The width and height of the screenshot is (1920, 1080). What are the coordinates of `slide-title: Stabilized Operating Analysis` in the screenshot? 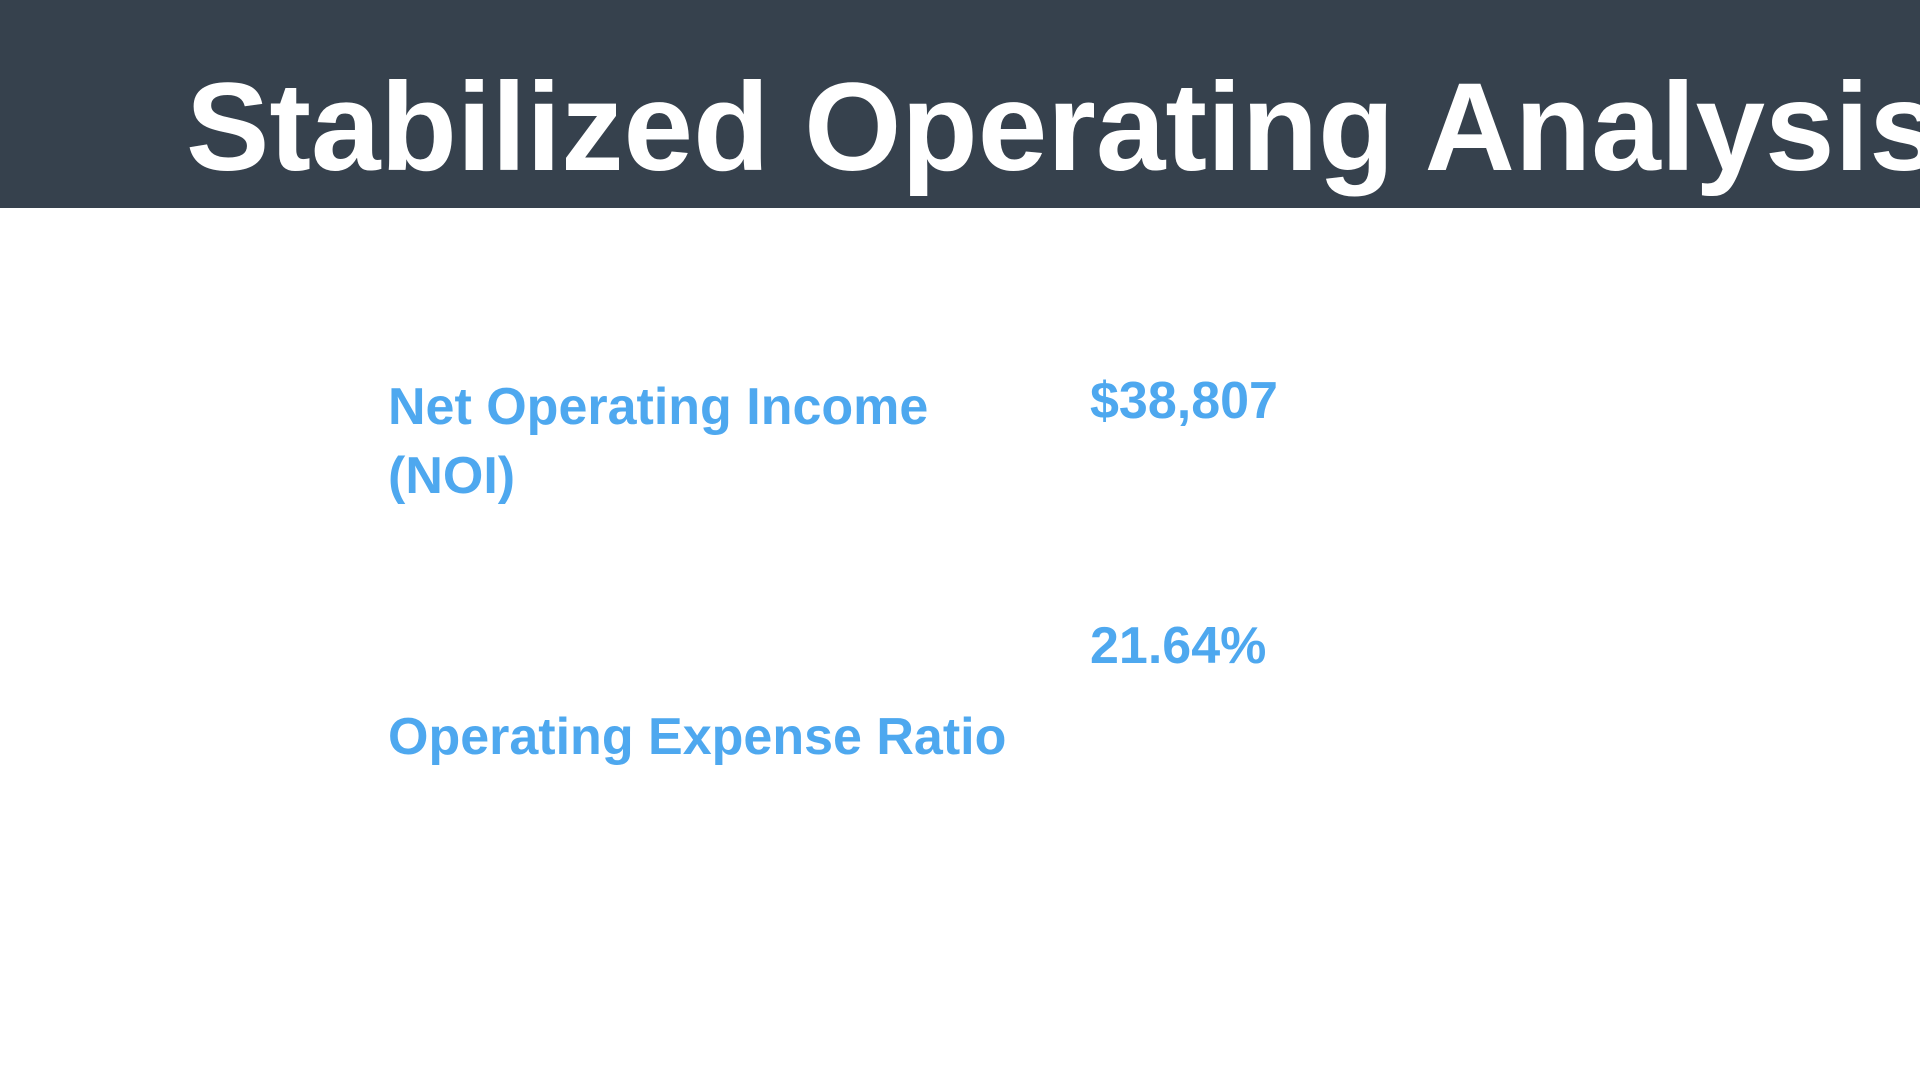 It's located at (1053, 127).